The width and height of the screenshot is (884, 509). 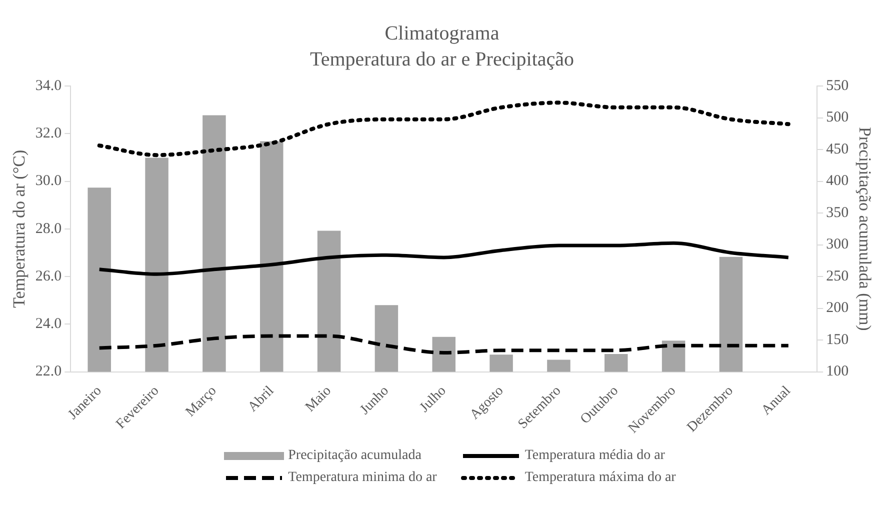 What do you see at coordinates (837, 181) in the screenshot?
I see `y2-tick-label: 400` at bounding box center [837, 181].